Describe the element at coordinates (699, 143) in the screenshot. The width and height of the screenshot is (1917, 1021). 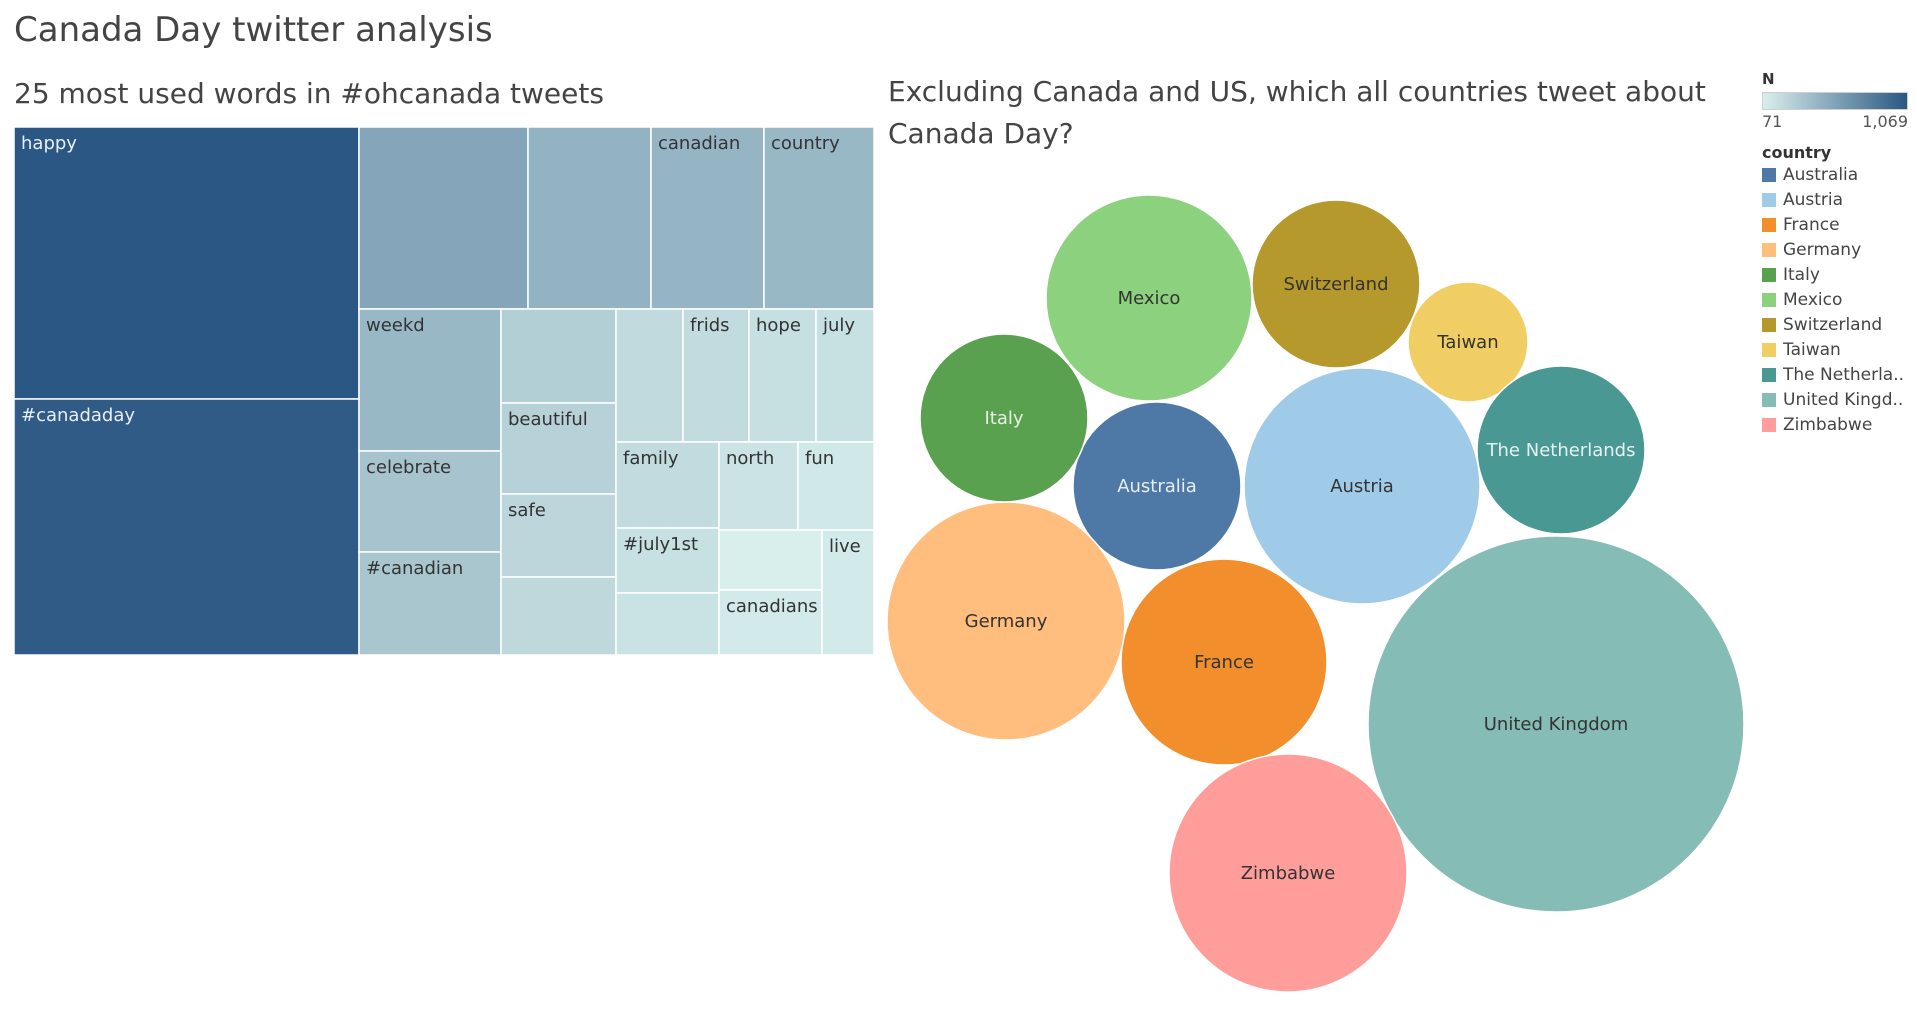
I see `treemap-label: canadian` at that location.